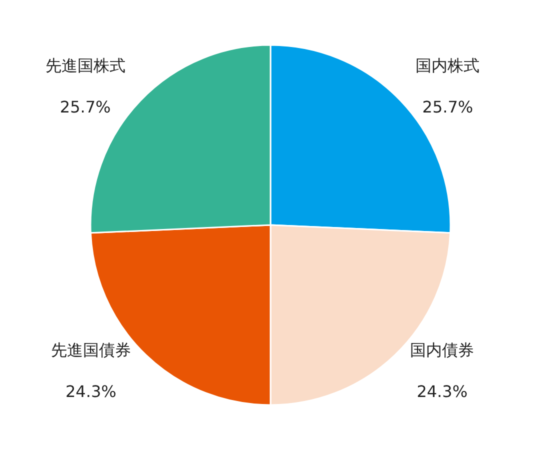  What do you see at coordinates (442, 350) in the screenshot?
I see `slice-label: 国内債券` at bounding box center [442, 350].